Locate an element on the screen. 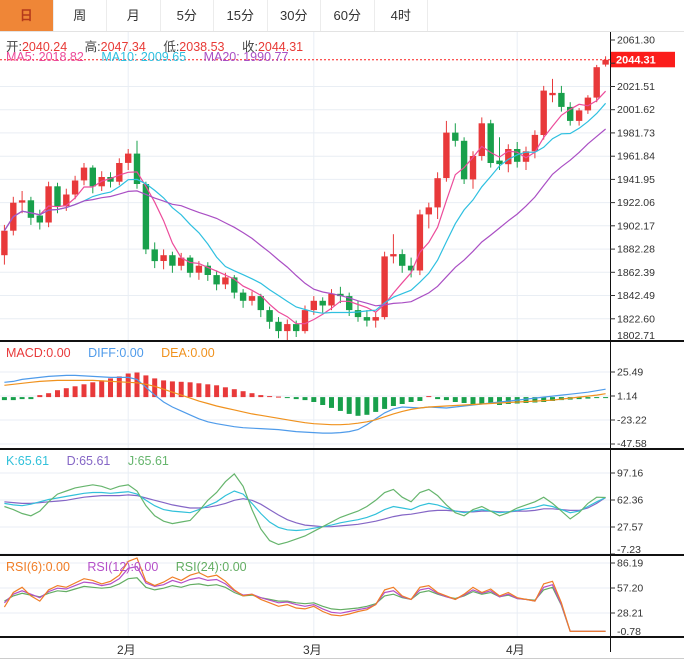 The width and height of the screenshot is (684, 665). close-readout: 收:2044.31 is located at coordinates (272, 47).